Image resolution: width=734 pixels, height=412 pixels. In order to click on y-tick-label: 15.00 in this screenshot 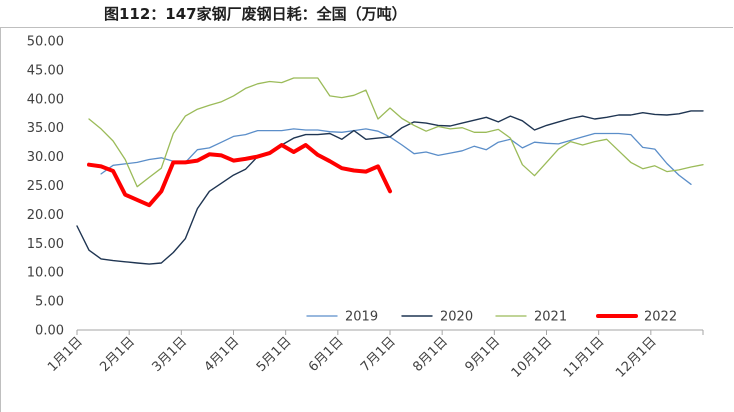, I will do `click(45, 244)`.